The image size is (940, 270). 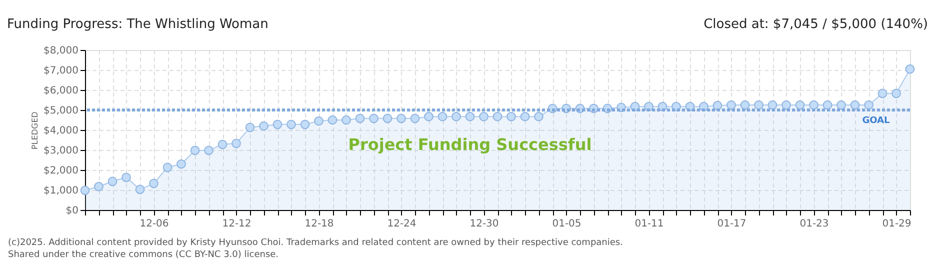 I want to click on y-tick-label: $5,000, so click(x=61, y=111).